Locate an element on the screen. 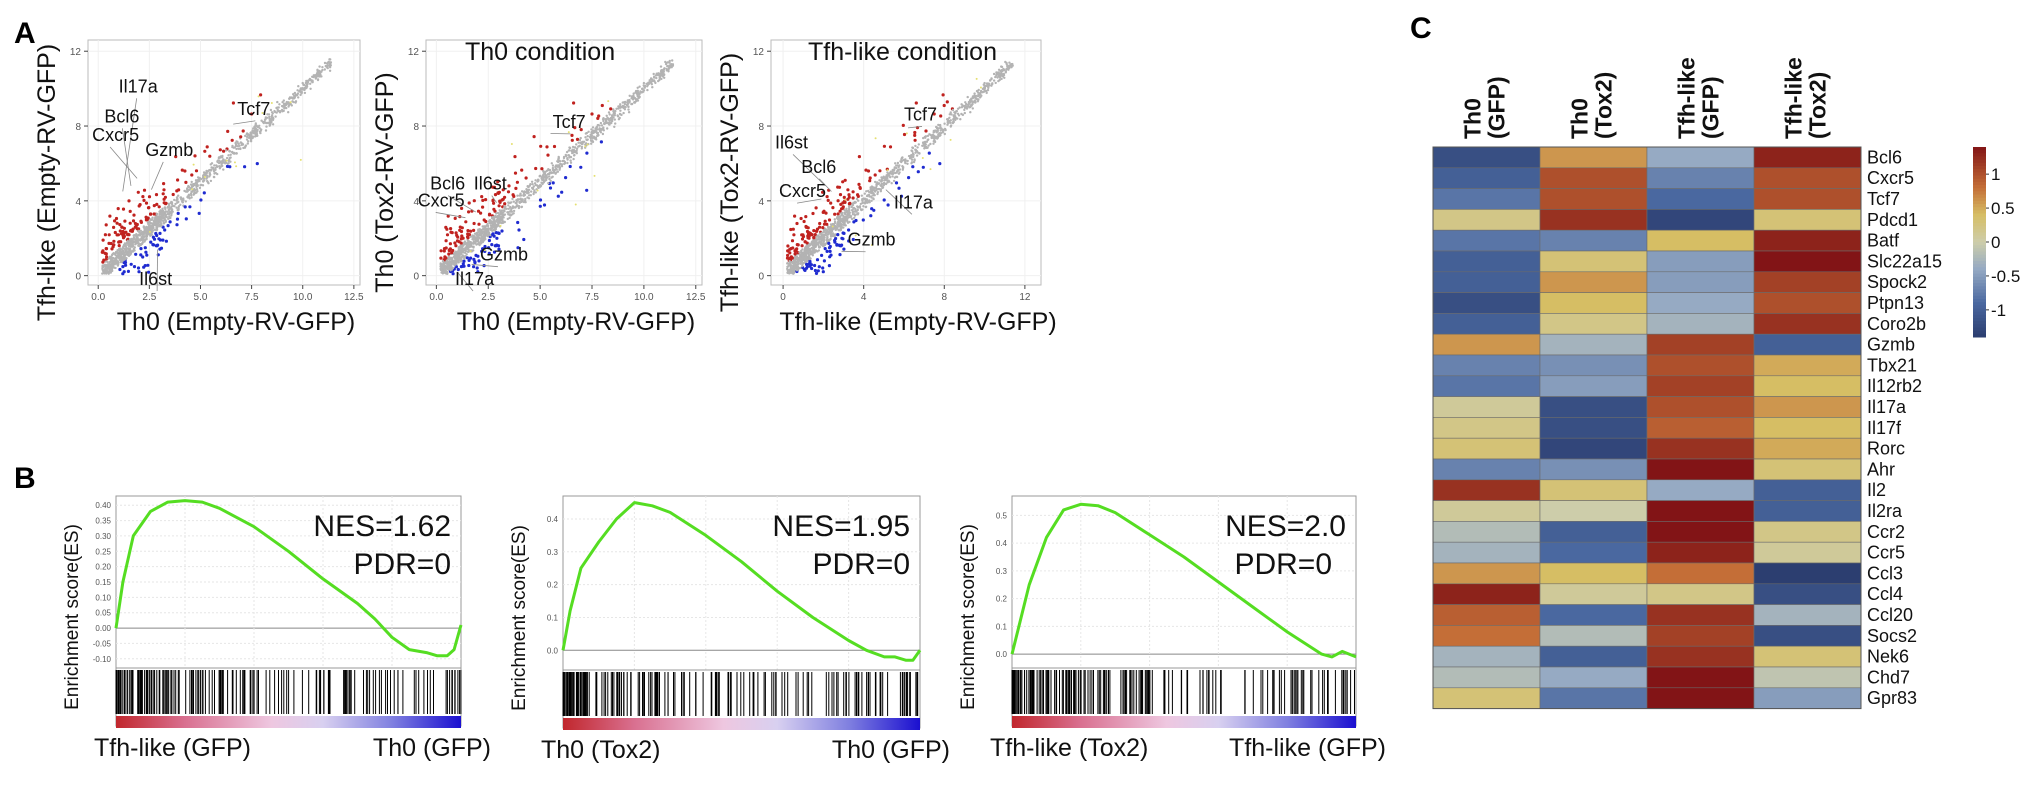 The height and width of the screenshot is (806, 2027). left-phenotype-label: Tfh-like (GFP) is located at coordinates (172, 748).